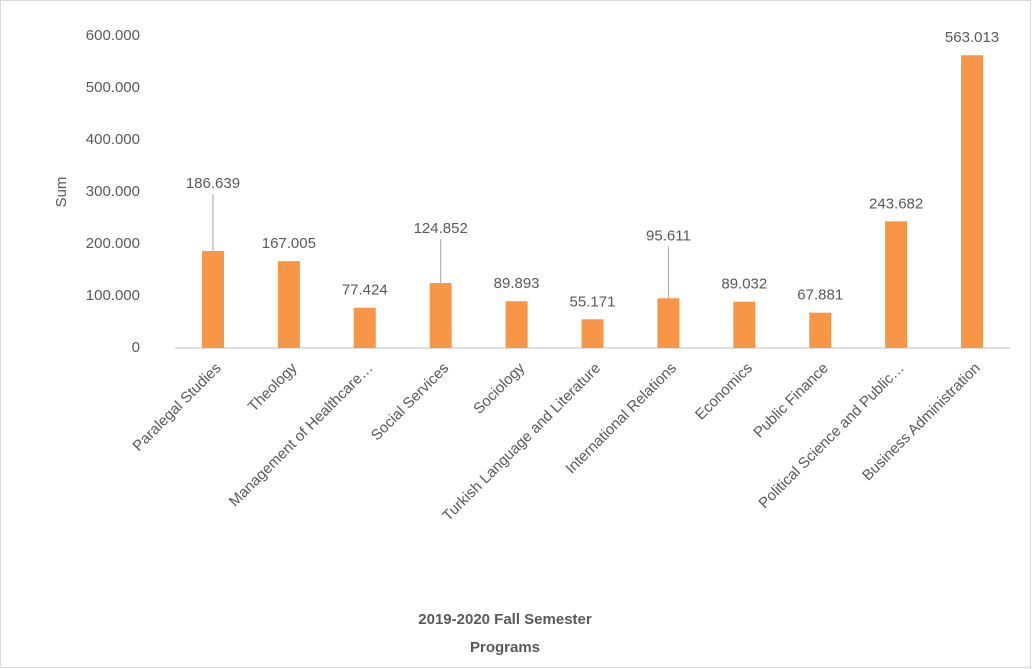  I want to click on y-tick-label: 500.000, so click(113, 87).